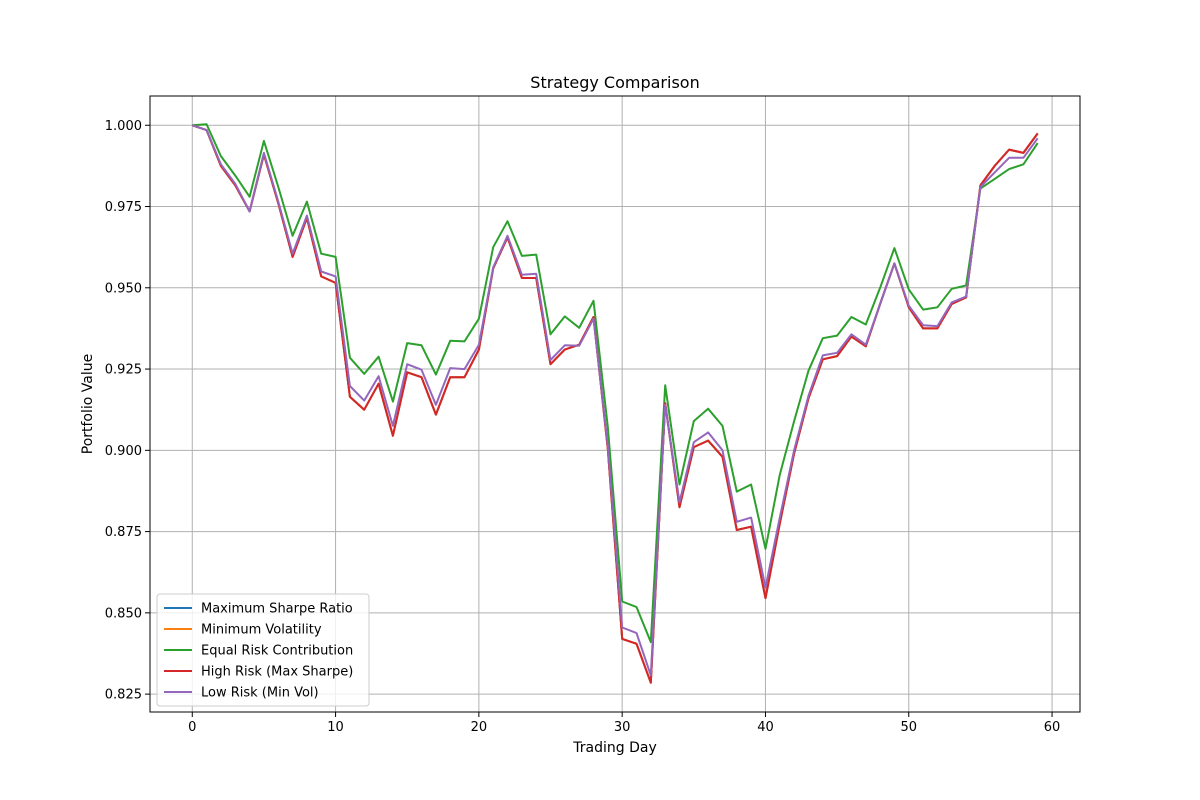  I want to click on x-tick-label: 0, so click(192, 727).